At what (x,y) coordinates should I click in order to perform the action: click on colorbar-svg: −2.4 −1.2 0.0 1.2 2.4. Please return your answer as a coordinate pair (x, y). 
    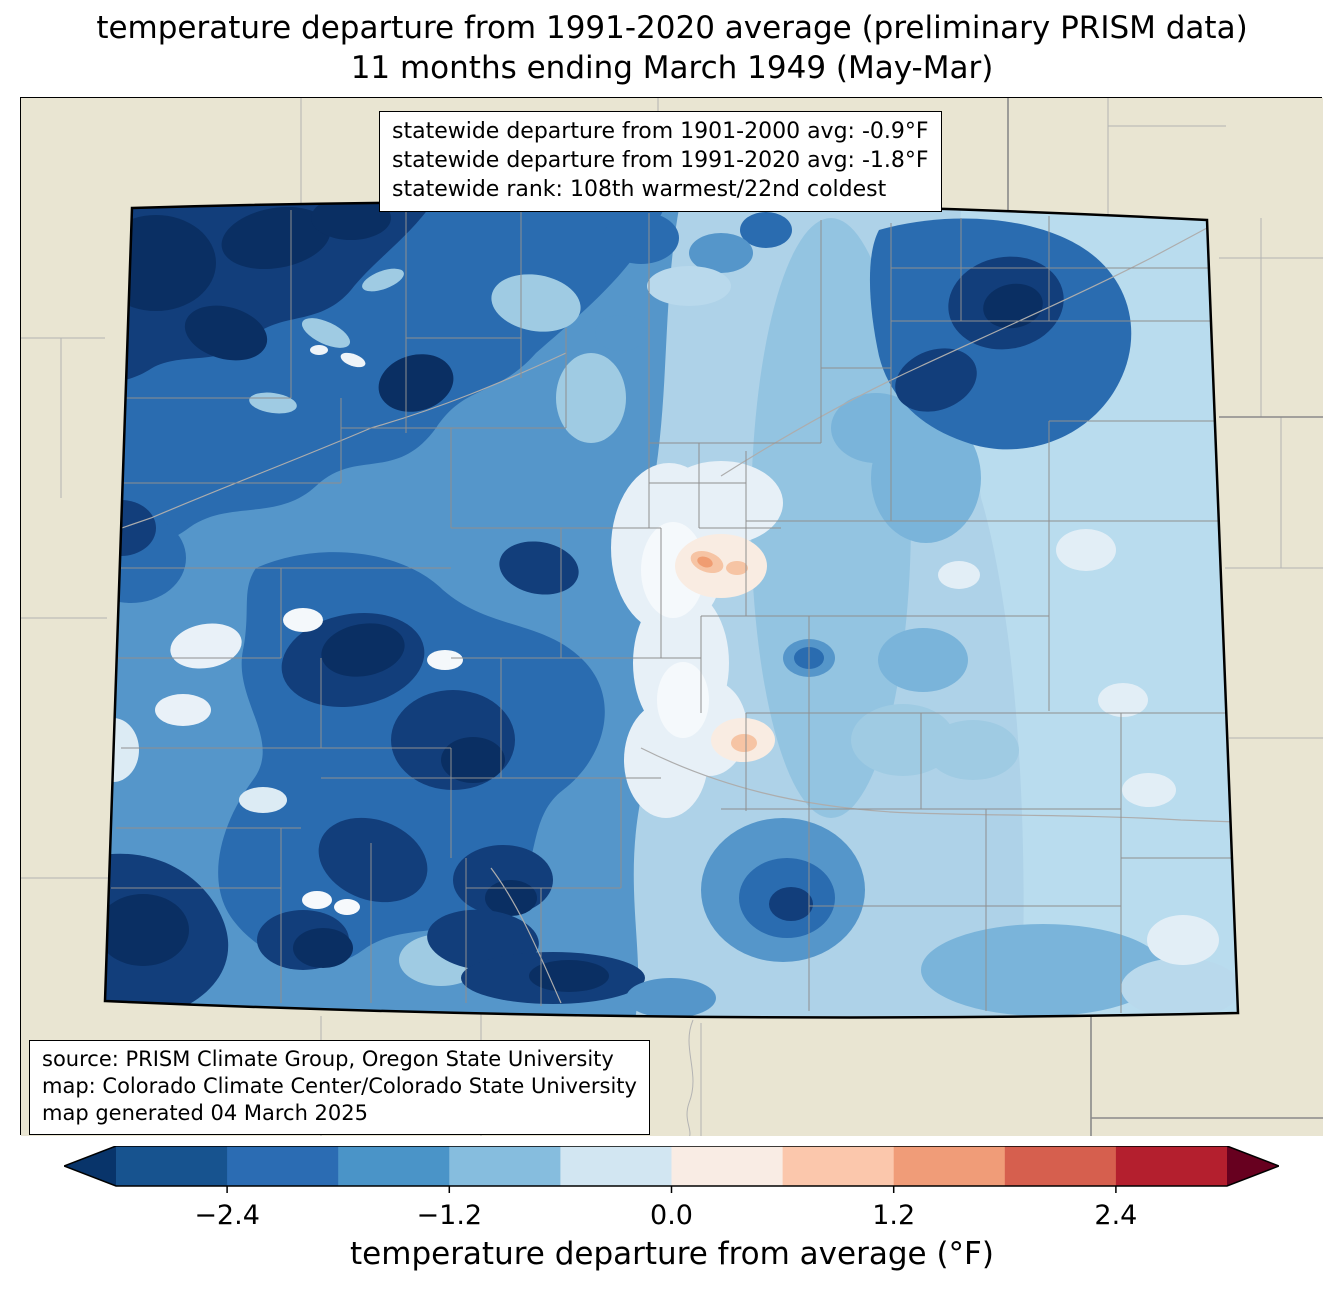
    Looking at the image, I should click on (671, 1188).